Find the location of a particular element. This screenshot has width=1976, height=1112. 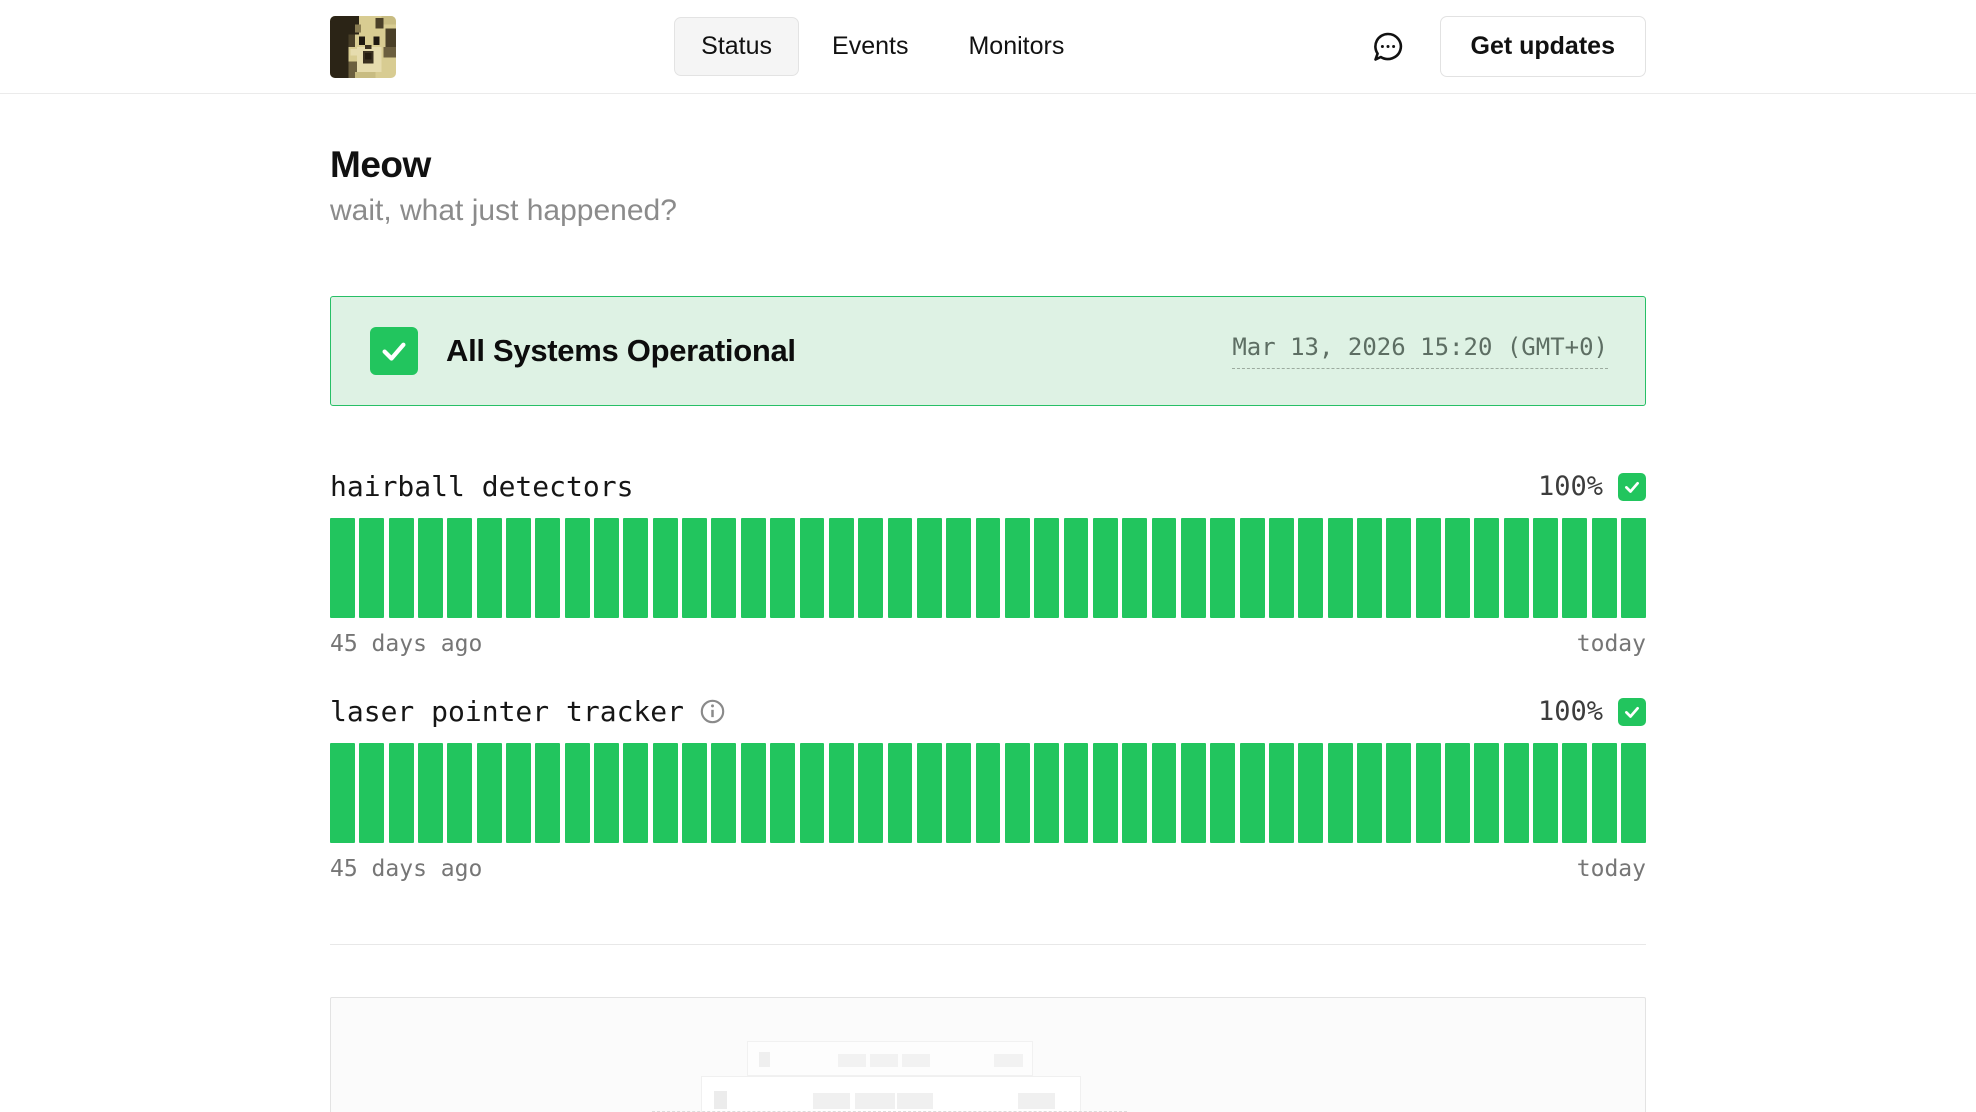

get-updates-button: Get updates is located at coordinates (1542, 46).